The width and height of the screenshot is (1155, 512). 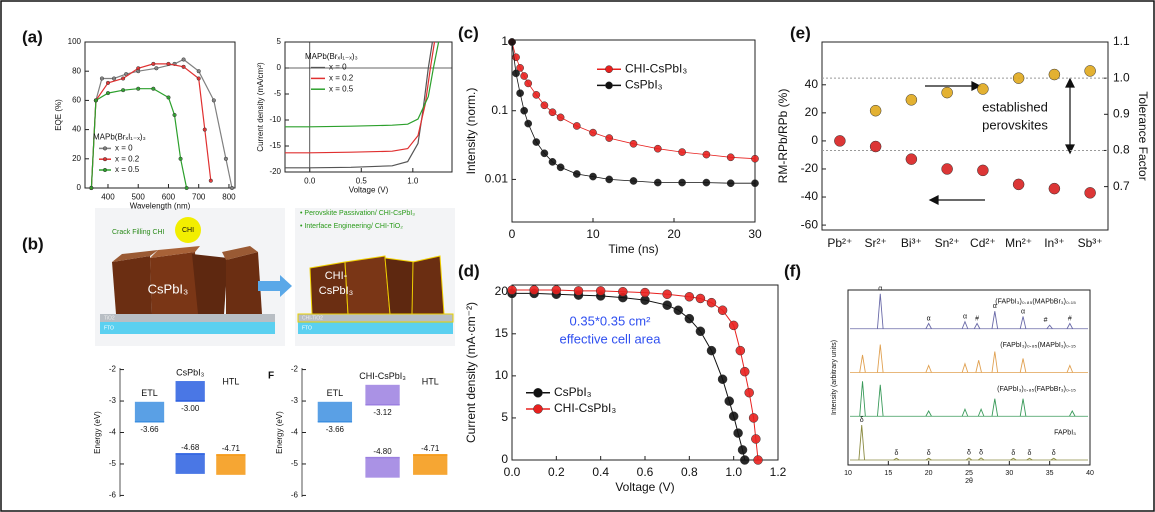 What do you see at coordinates (834, 377) in the screenshot?
I see `y-axis-label: Intensity (arbitrary units)` at bounding box center [834, 377].